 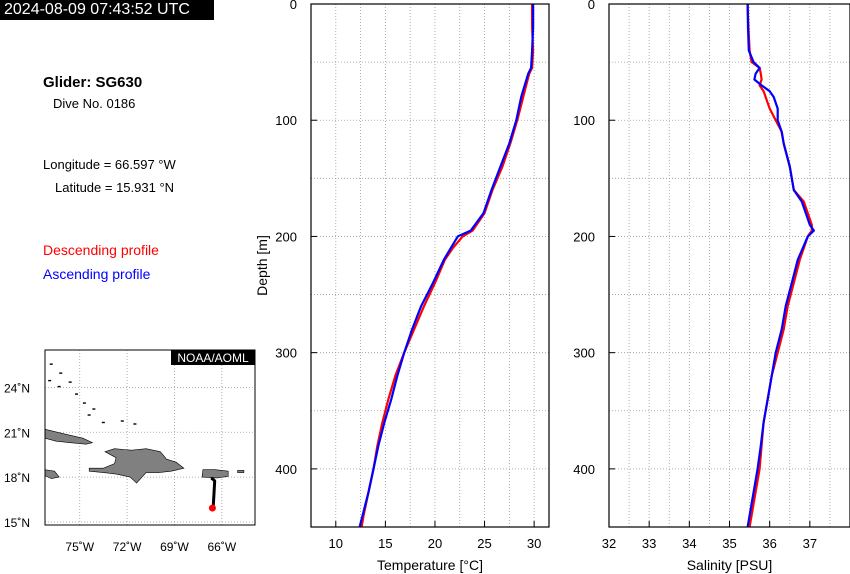 What do you see at coordinates (109, 164) in the screenshot?
I see `longitude-readout: Longitude = 66.597 °W` at bounding box center [109, 164].